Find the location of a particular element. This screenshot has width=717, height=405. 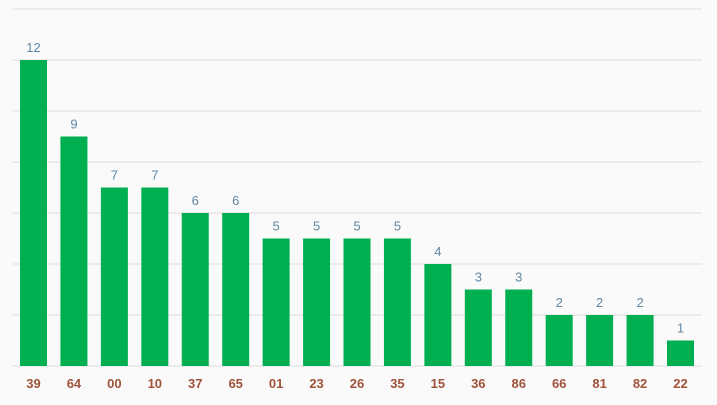

category-label: 65 is located at coordinates (235, 383).